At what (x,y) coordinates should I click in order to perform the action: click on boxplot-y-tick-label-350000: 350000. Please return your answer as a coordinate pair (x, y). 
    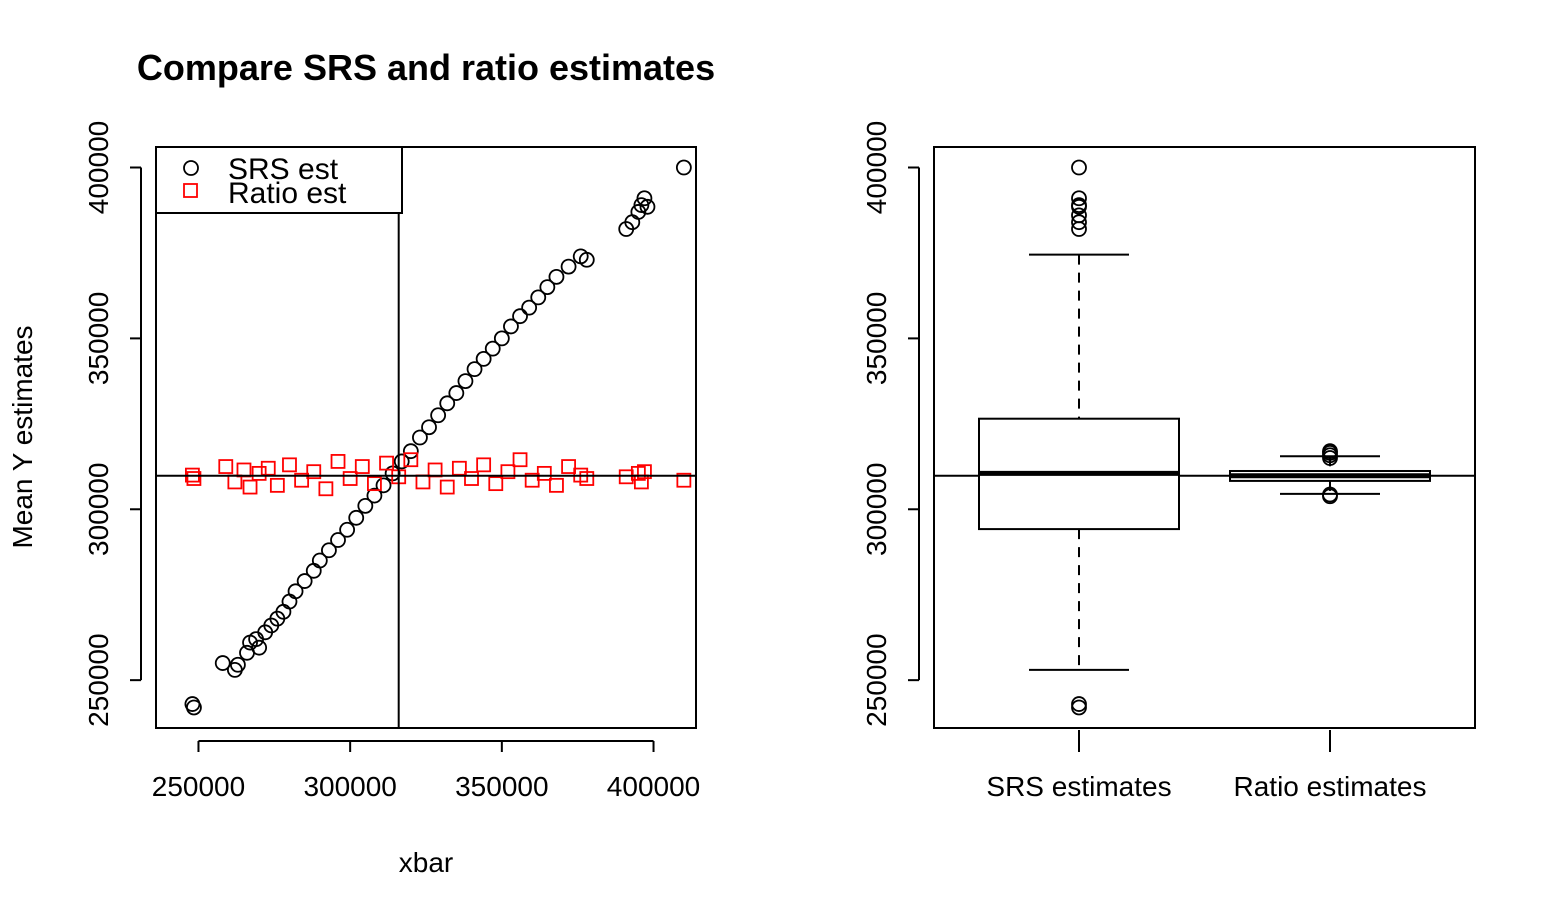
    Looking at the image, I should click on (876, 338).